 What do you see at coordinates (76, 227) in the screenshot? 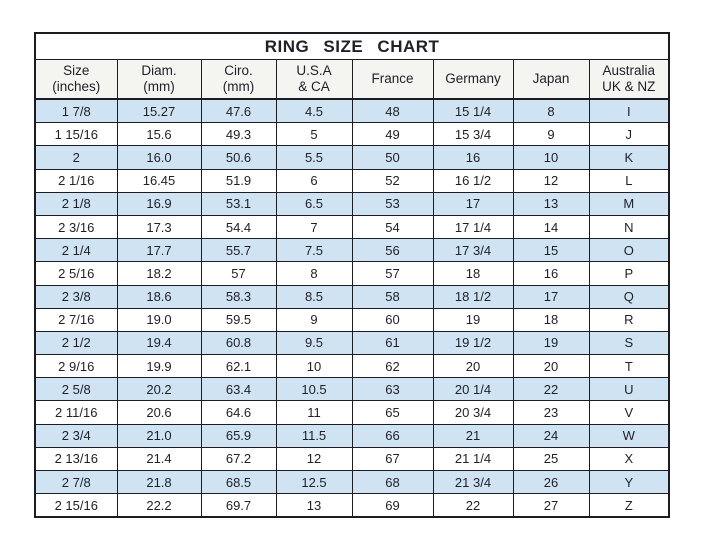
I see `table-cell: 2 3/16` at bounding box center [76, 227].